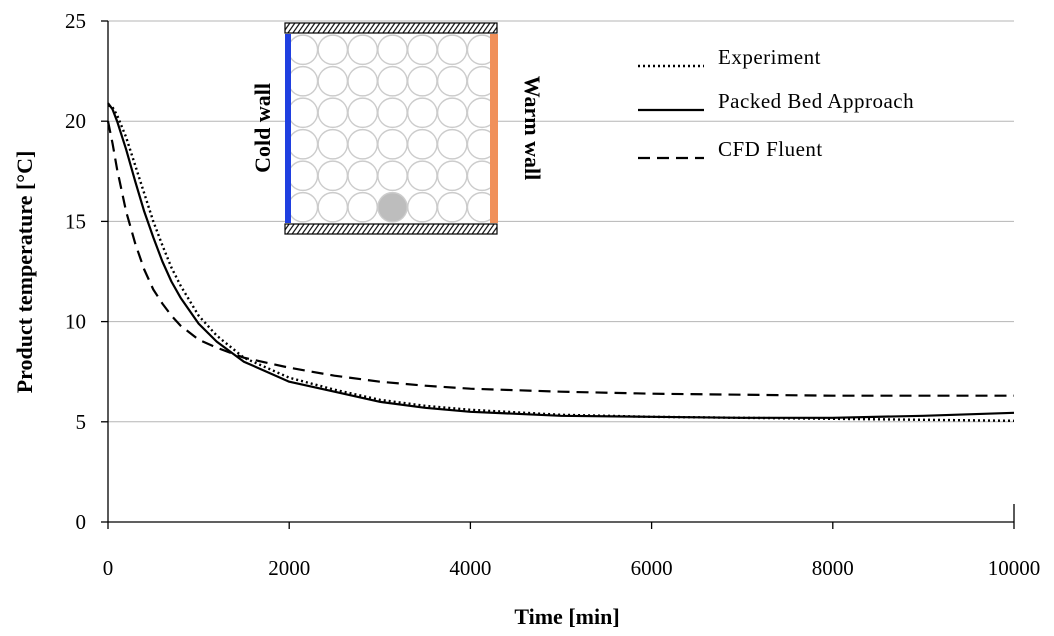 Image resolution: width=1054 pixels, height=636 pixels. I want to click on bed-interior, so click(392, 128).